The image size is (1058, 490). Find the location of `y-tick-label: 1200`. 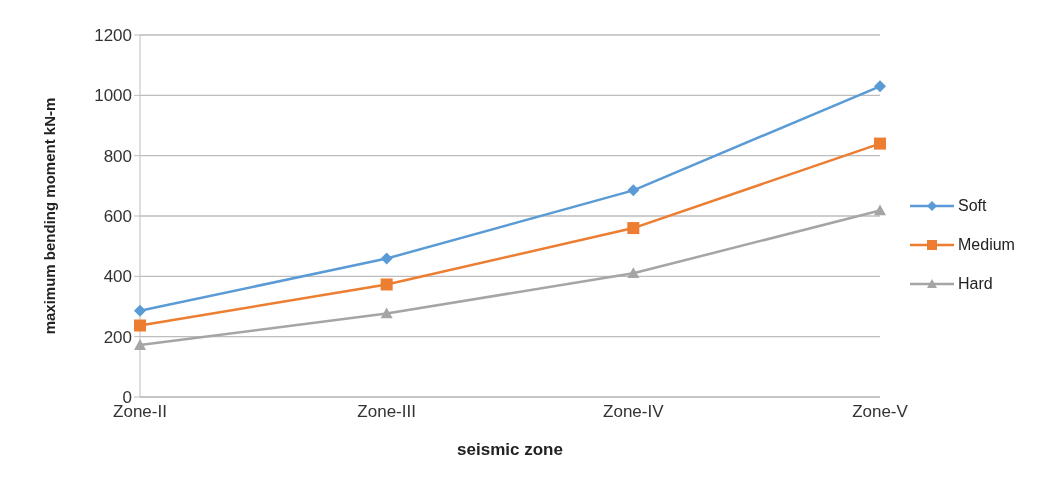

y-tick-label: 1200 is located at coordinates (113, 36).